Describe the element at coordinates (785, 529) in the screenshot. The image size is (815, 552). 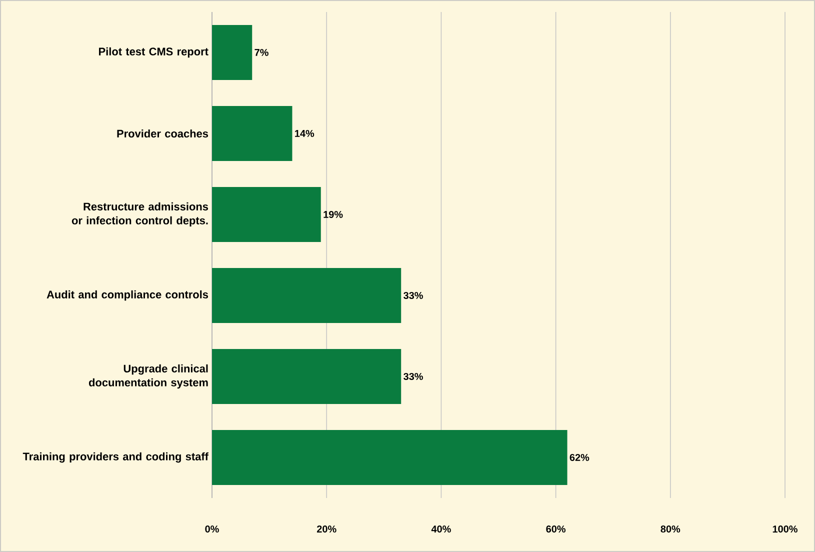
I see `x-tick-label: 100%` at that location.